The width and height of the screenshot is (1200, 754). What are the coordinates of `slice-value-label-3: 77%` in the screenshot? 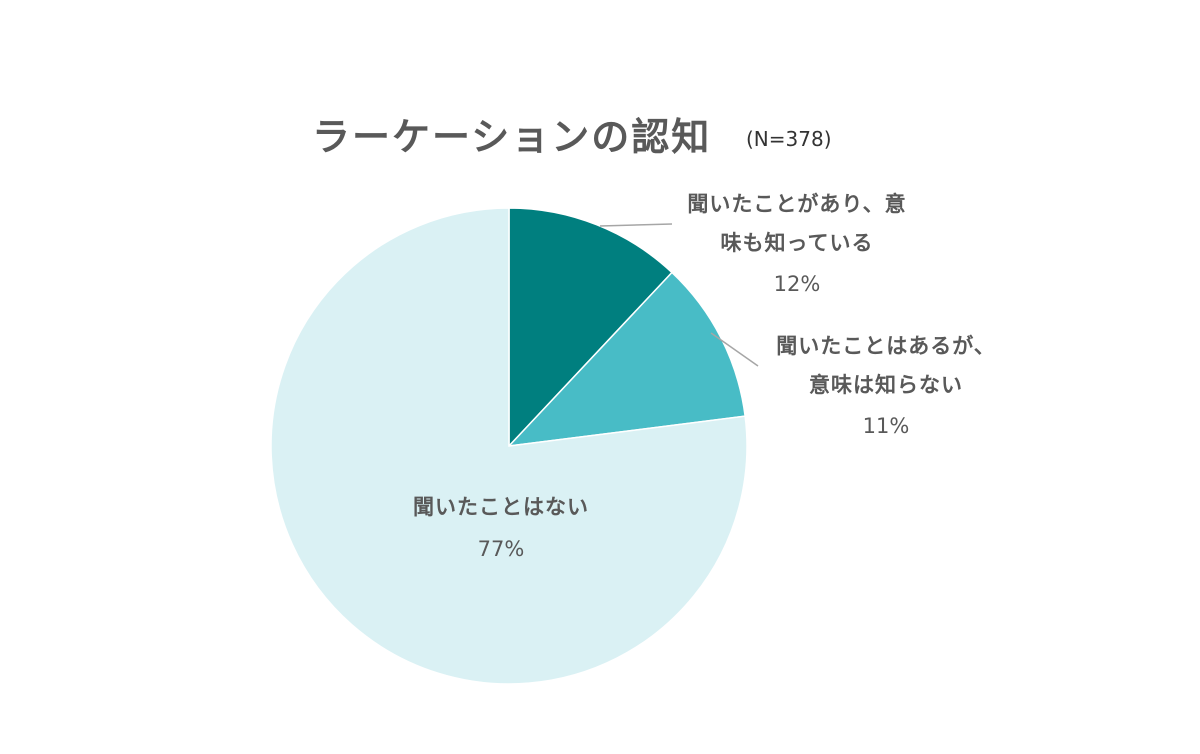 It's located at (501, 549).